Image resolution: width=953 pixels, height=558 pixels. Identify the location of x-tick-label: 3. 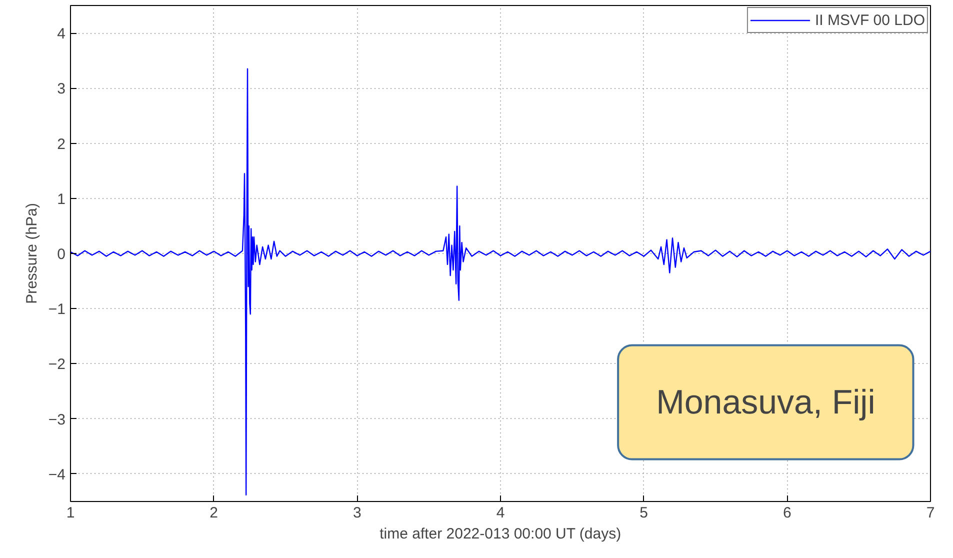
(357, 513).